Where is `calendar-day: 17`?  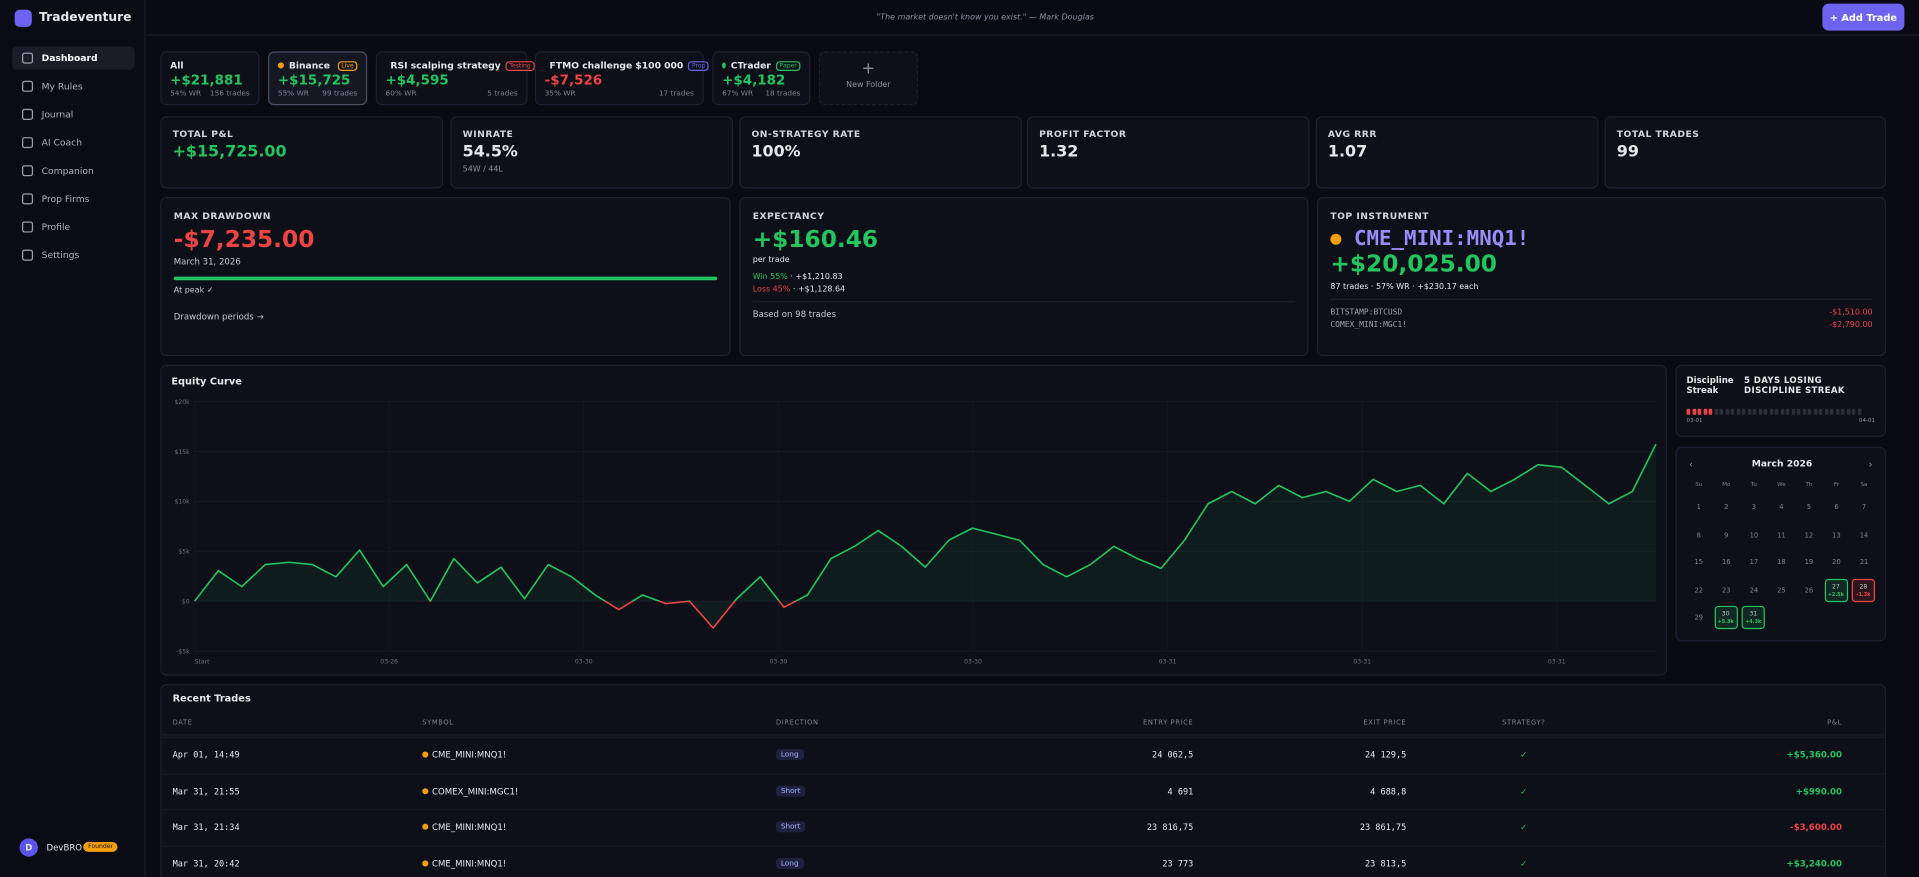
calendar-day: 17 is located at coordinates (1754, 563).